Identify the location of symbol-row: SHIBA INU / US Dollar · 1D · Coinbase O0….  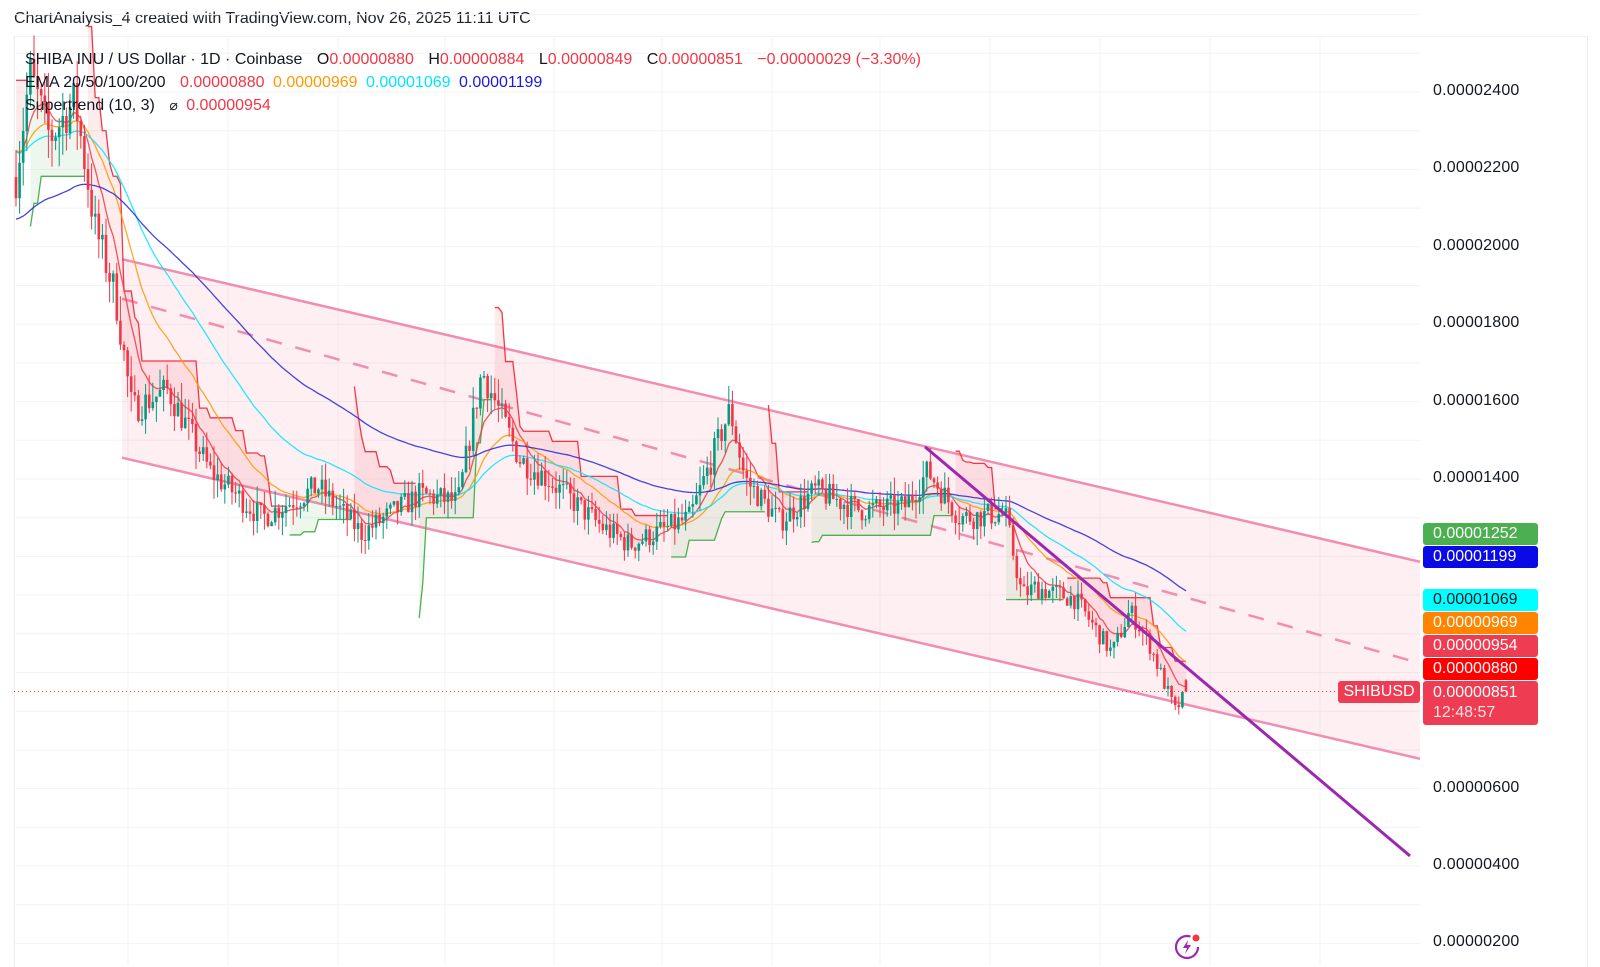
(473, 59).